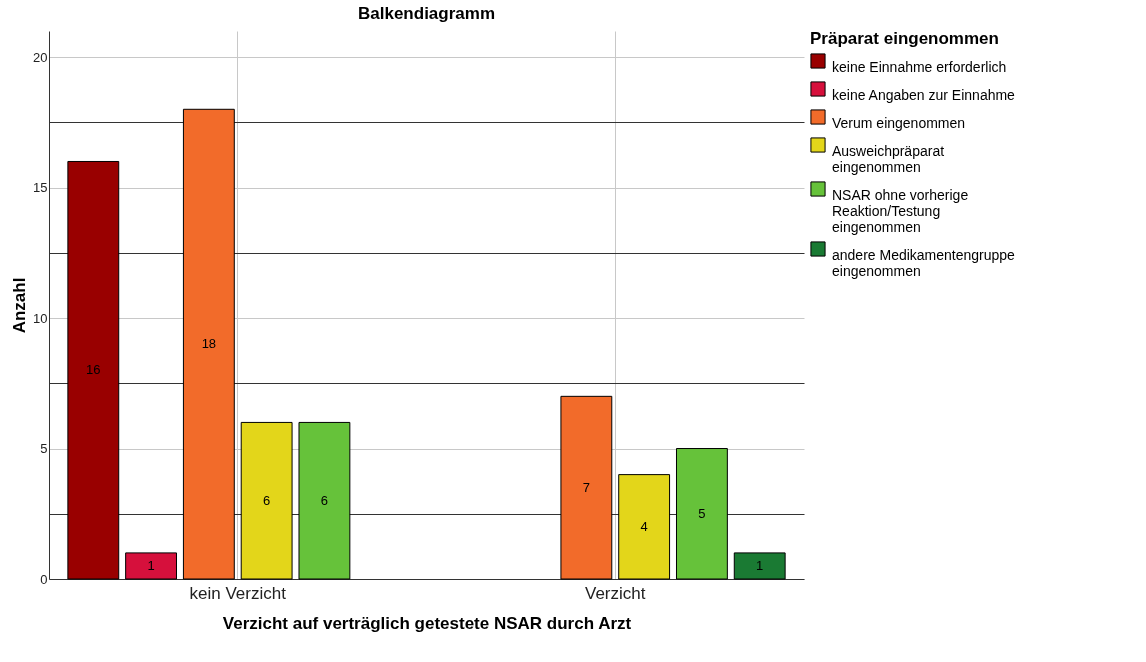 Image resolution: width=1146 pixels, height=662 pixels. I want to click on y-tick-label: 0, so click(44, 579).